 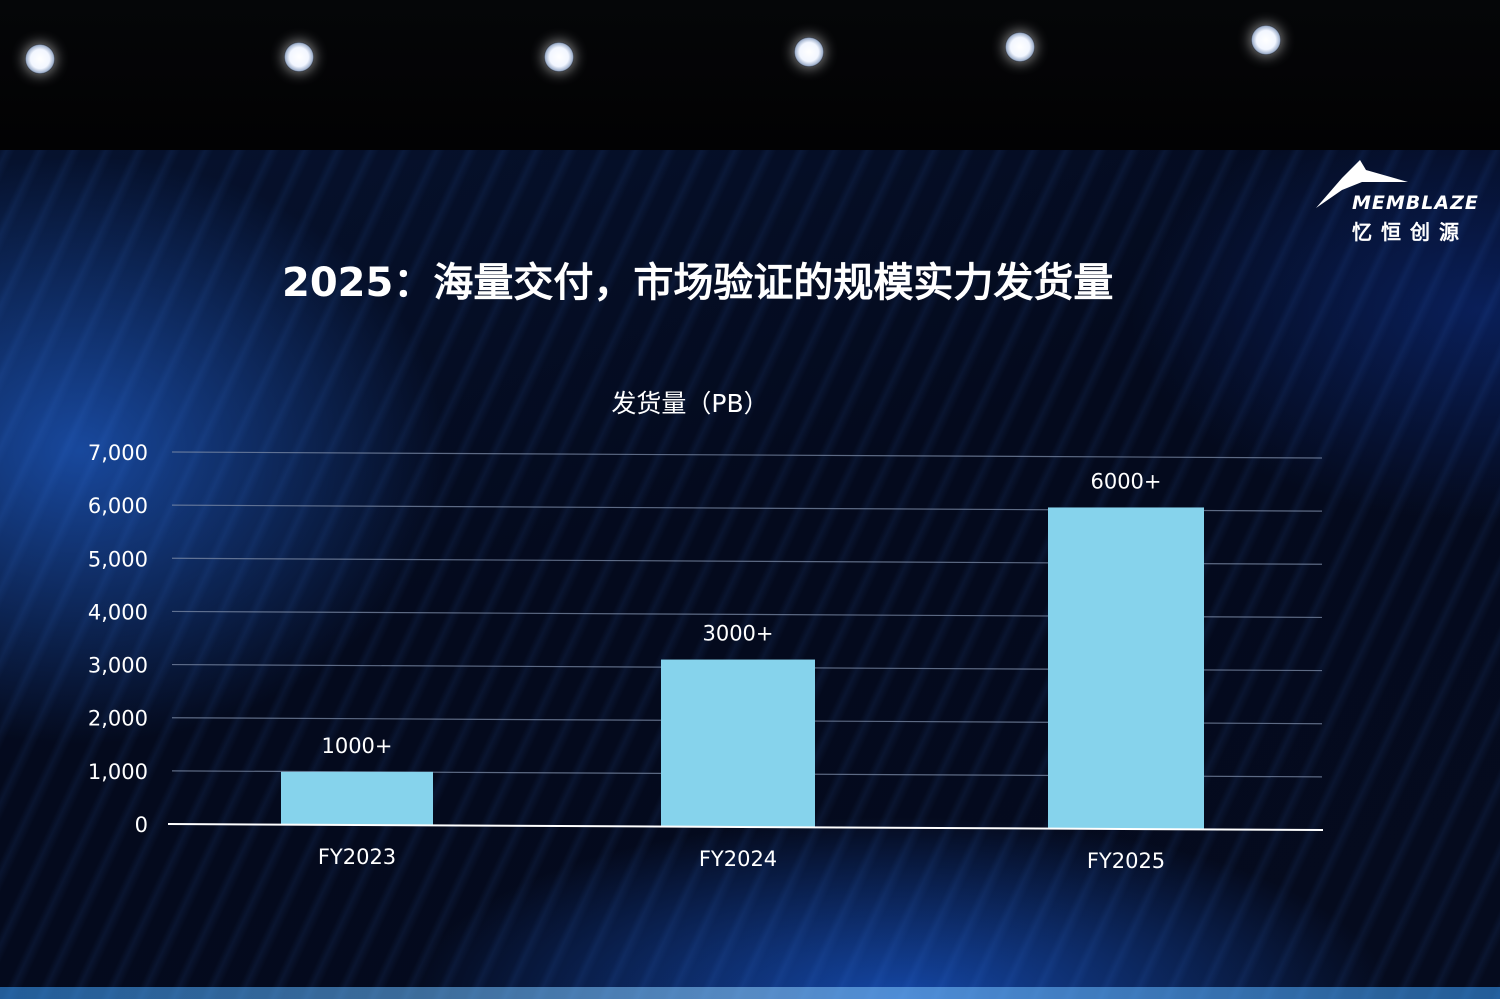 I want to click on y-tick-label: 0, so click(x=141, y=825).